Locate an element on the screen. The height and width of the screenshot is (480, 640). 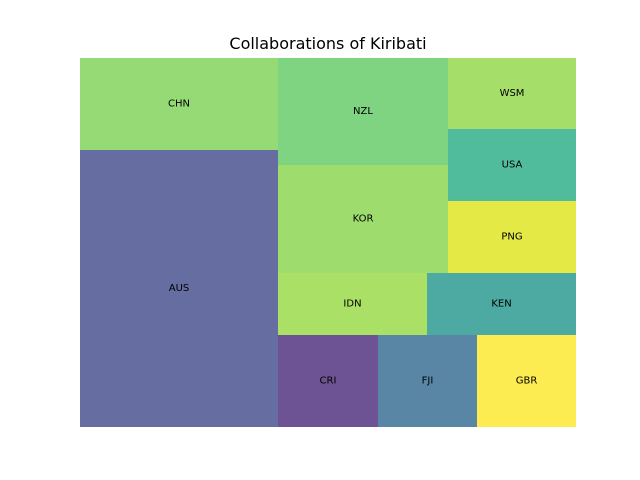
treemap-cell-gbr is located at coordinates (526, 381).